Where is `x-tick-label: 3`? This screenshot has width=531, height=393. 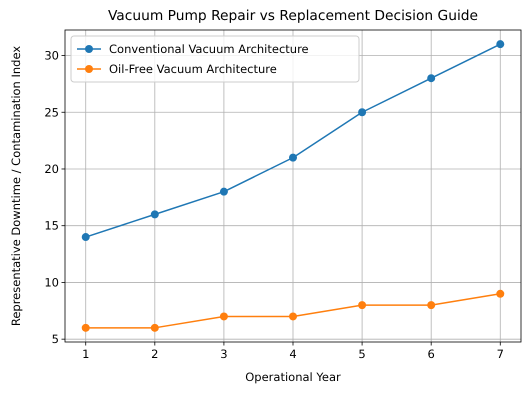 x-tick-label: 3 is located at coordinates (224, 354).